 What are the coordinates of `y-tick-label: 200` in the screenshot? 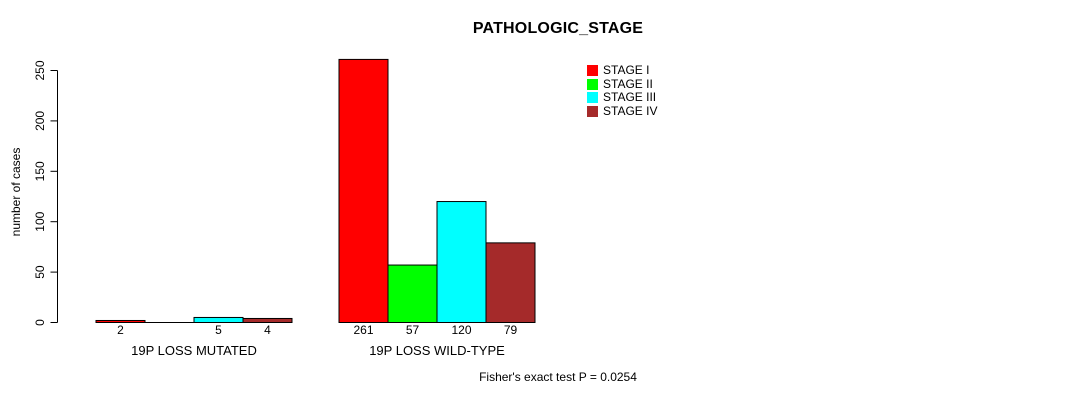 It's located at (40, 121).